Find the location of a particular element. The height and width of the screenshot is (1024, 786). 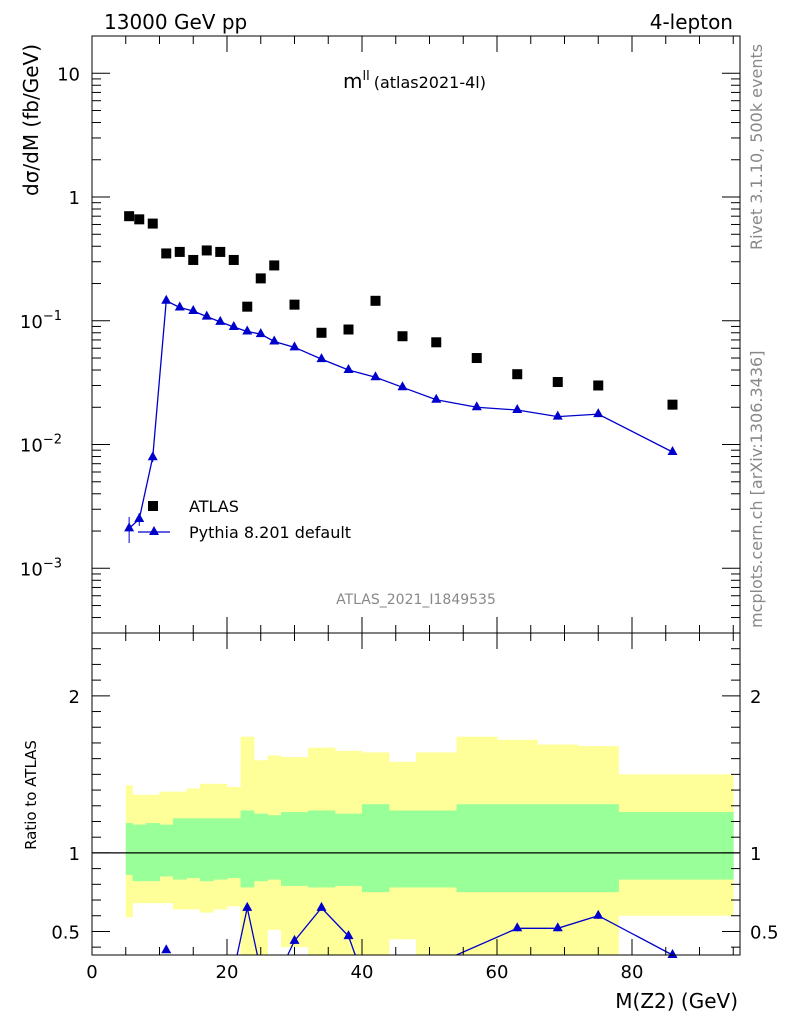

x-tick-label: 20 is located at coordinates (227, 972).